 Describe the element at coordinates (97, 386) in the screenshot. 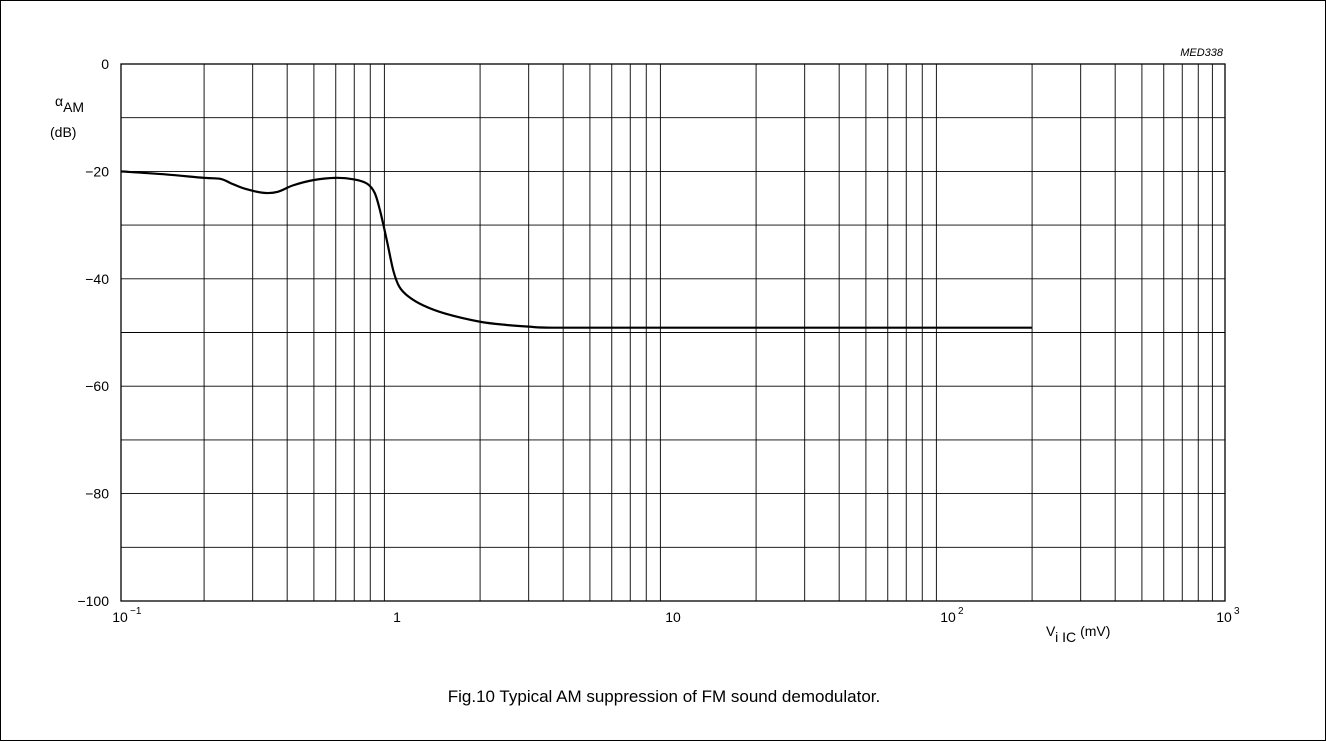

I see `y-tick-label: −60` at that location.